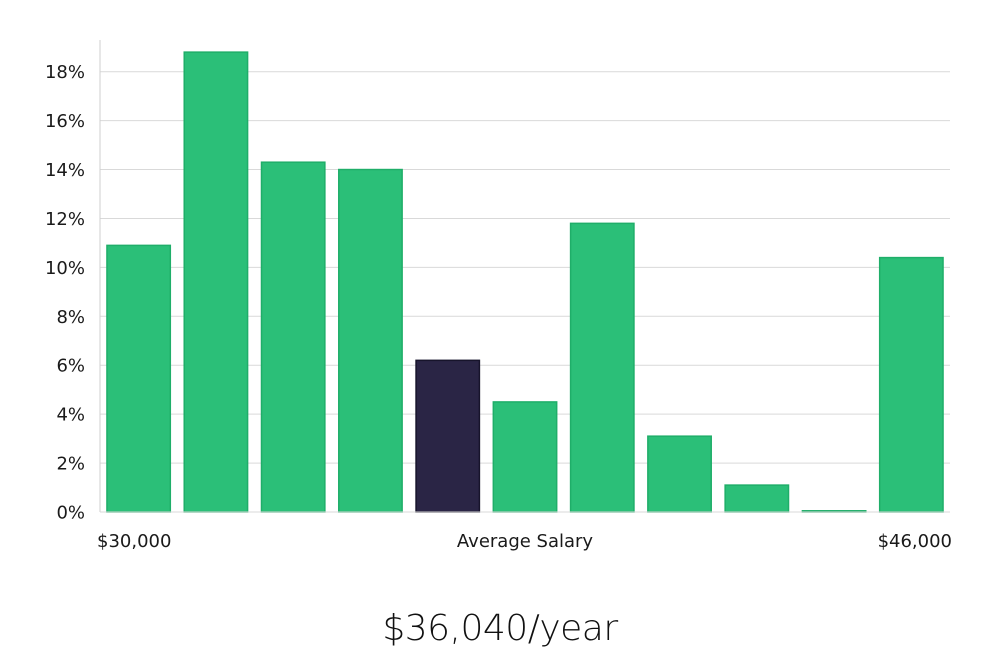 The height and width of the screenshot is (660, 1000). What do you see at coordinates (65, 268) in the screenshot?
I see `y-tick-label: 10%` at bounding box center [65, 268].